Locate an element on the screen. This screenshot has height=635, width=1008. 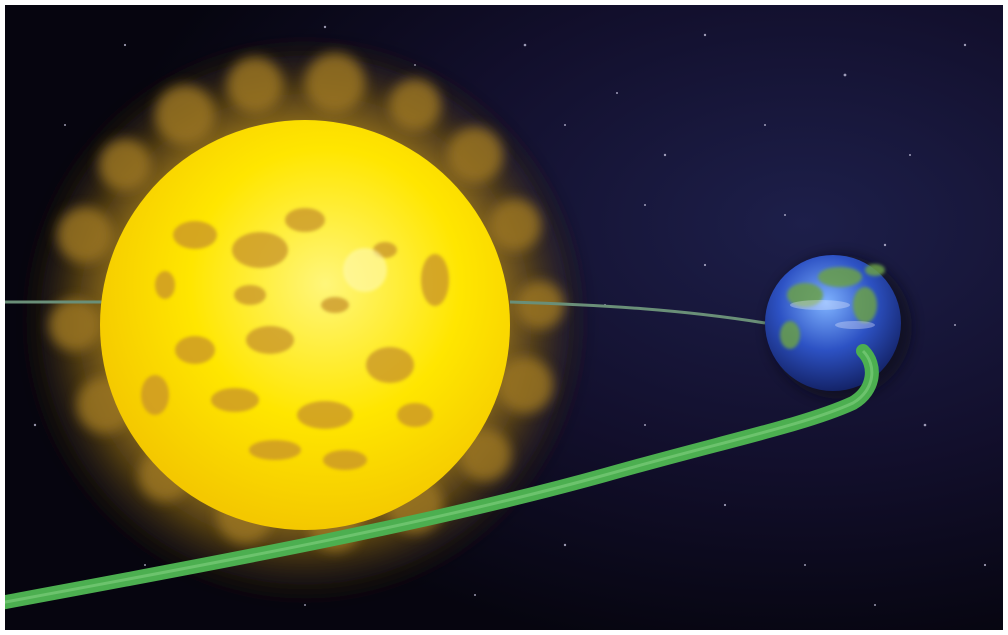
orbit-line-right is located at coordinates (637, 312).